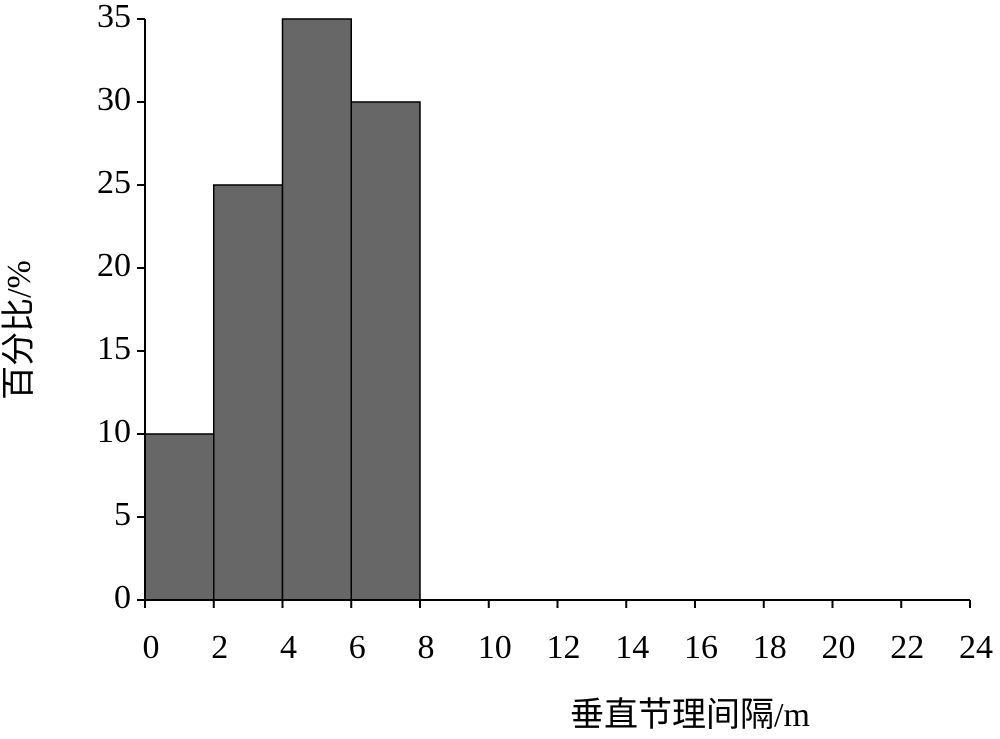 The width and height of the screenshot is (1000, 739). I want to click on y-tick-label: 25, so click(114, 182).